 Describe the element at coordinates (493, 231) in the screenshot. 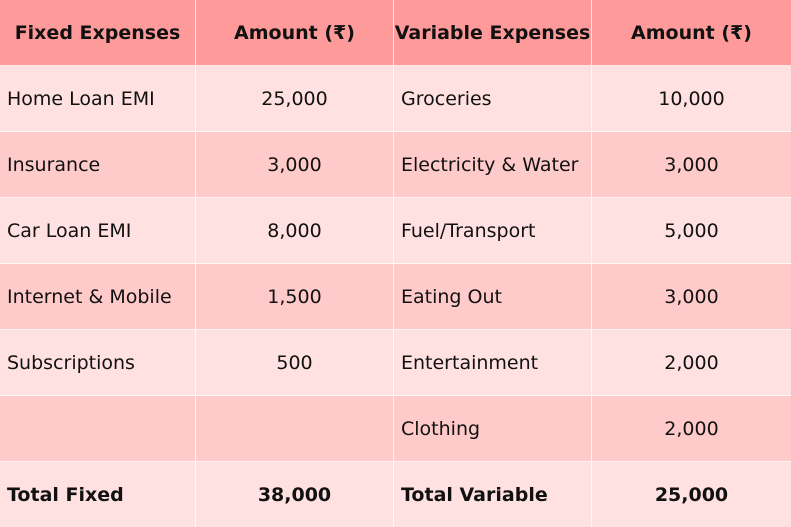

I see `variable-expense-name: Fuel/Transport` at that location.